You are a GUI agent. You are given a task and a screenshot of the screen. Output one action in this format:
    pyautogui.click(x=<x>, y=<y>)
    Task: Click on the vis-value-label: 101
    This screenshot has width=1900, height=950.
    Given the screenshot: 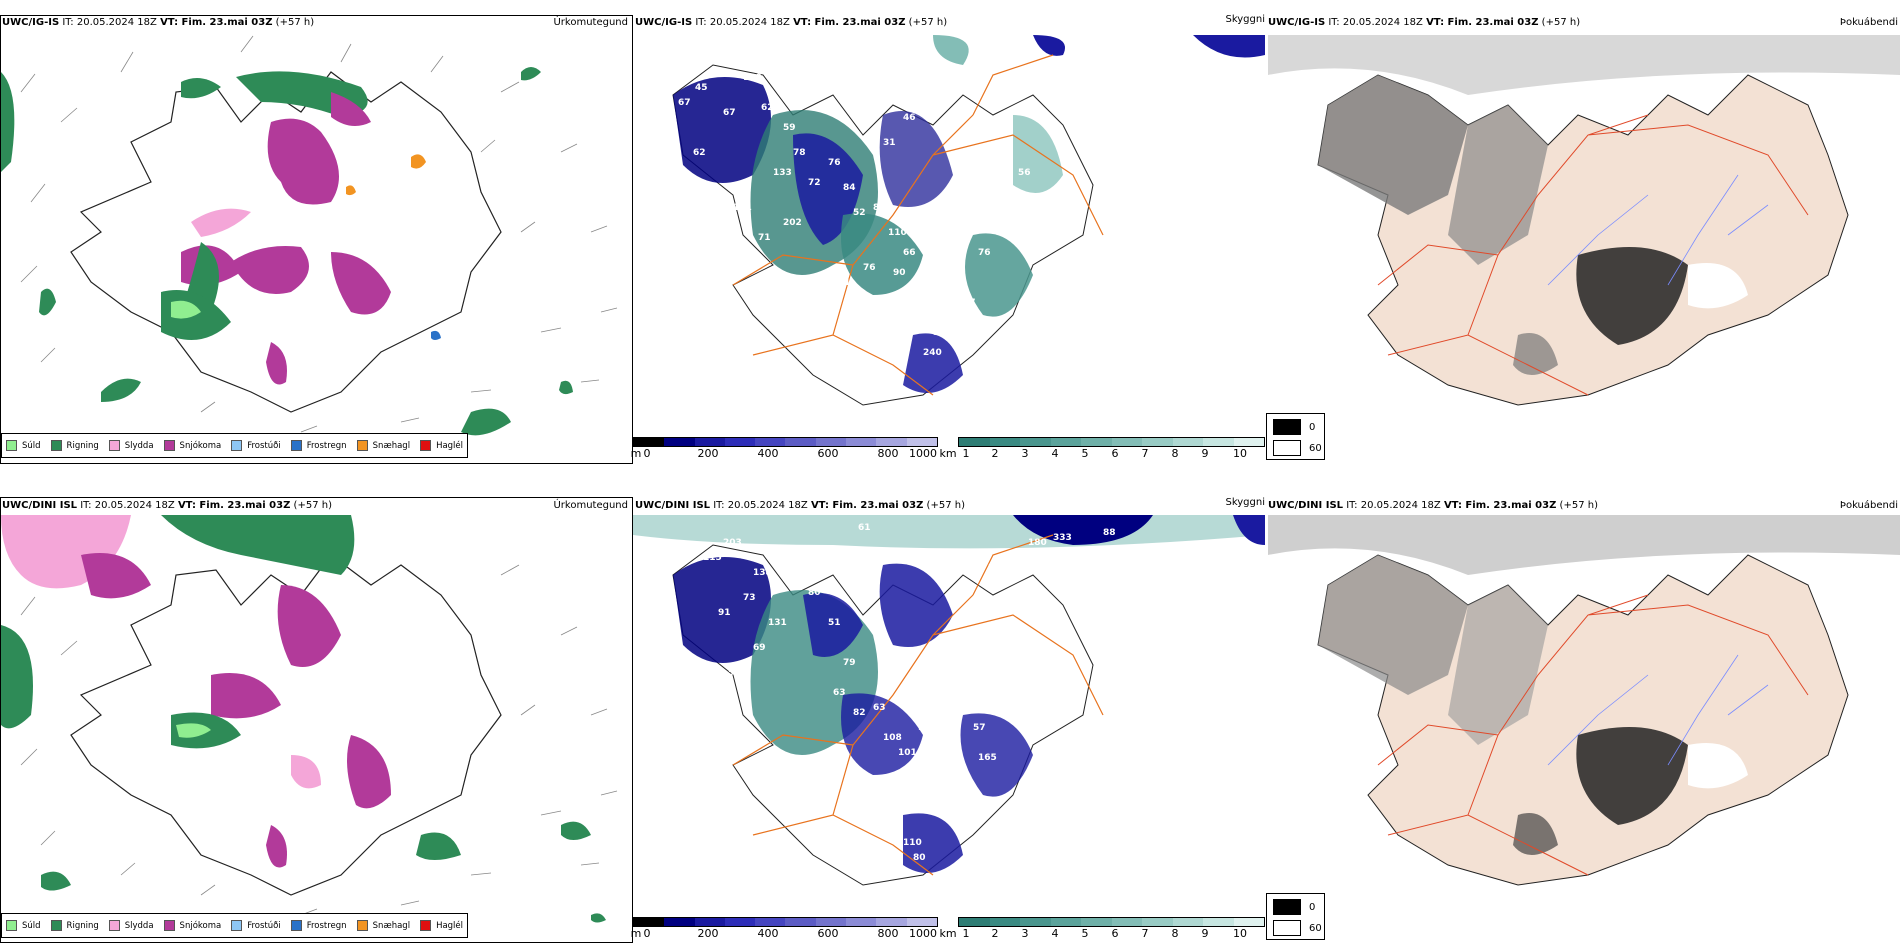 What is the action you would take?
    pyautogui.click(x=742, y=208)
    